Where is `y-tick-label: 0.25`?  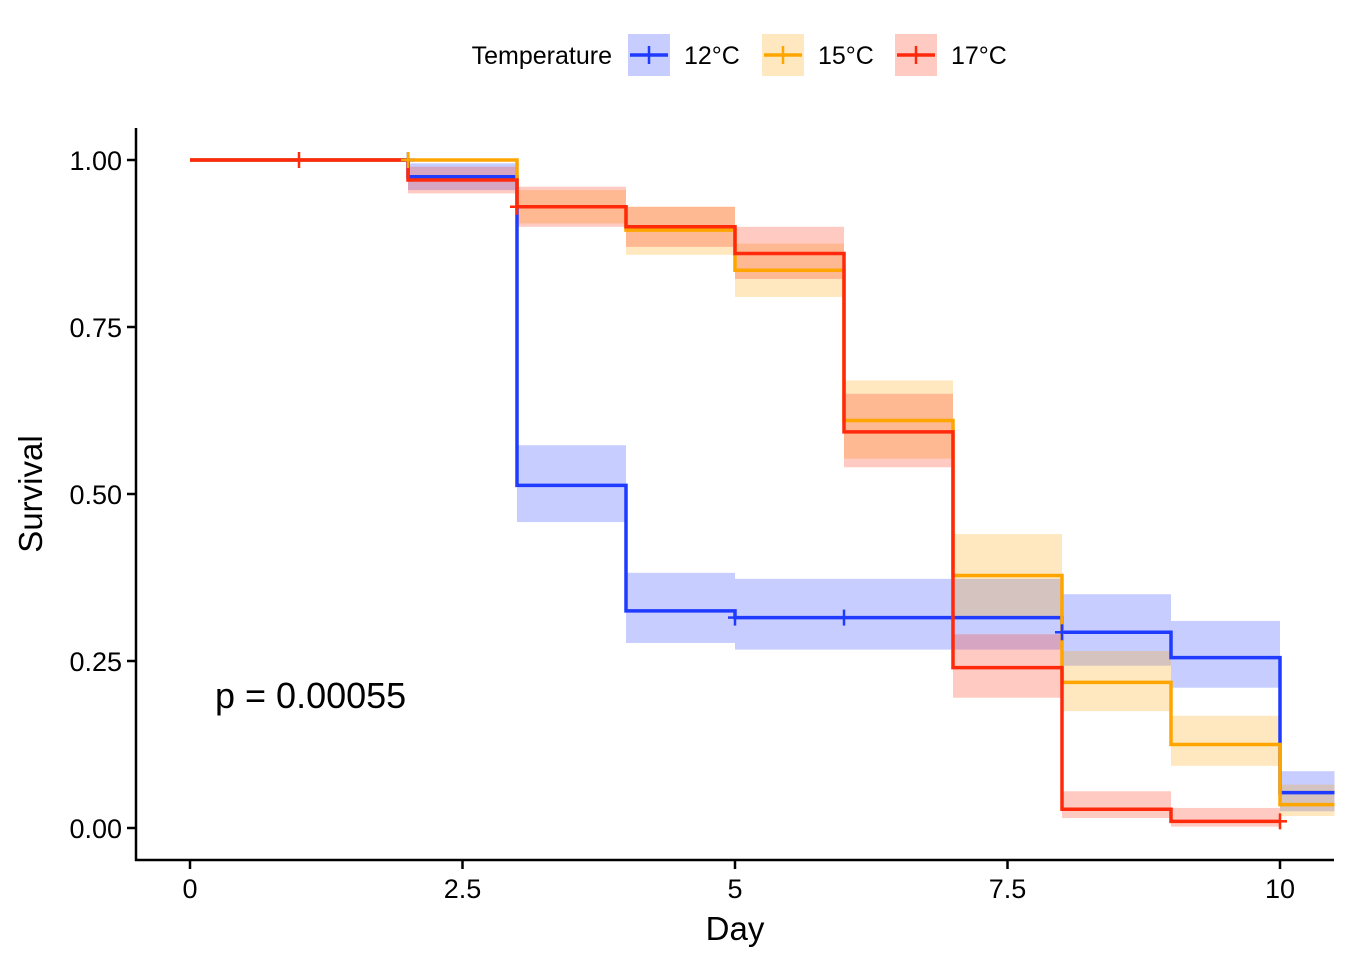 y-tick-label: 0.25 is located at coordinates (95, 662).